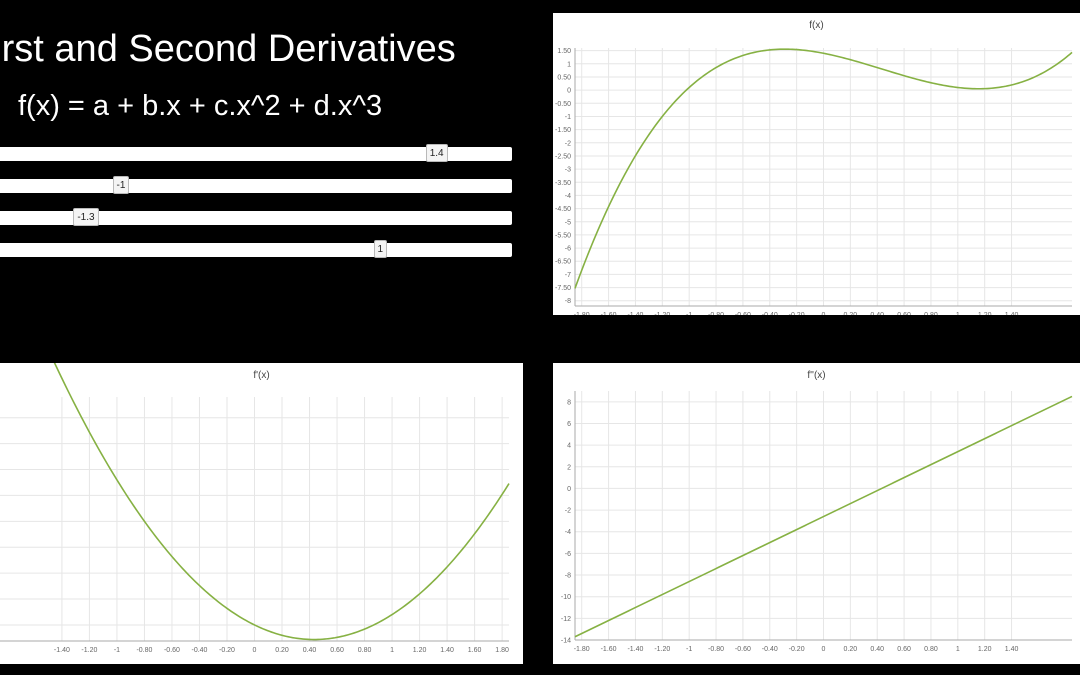 This screenshot has height=675, width=1080. Describe the element at coordinates (569, 467) in the screenshot. I see `y-tick-label: 2` at that location.